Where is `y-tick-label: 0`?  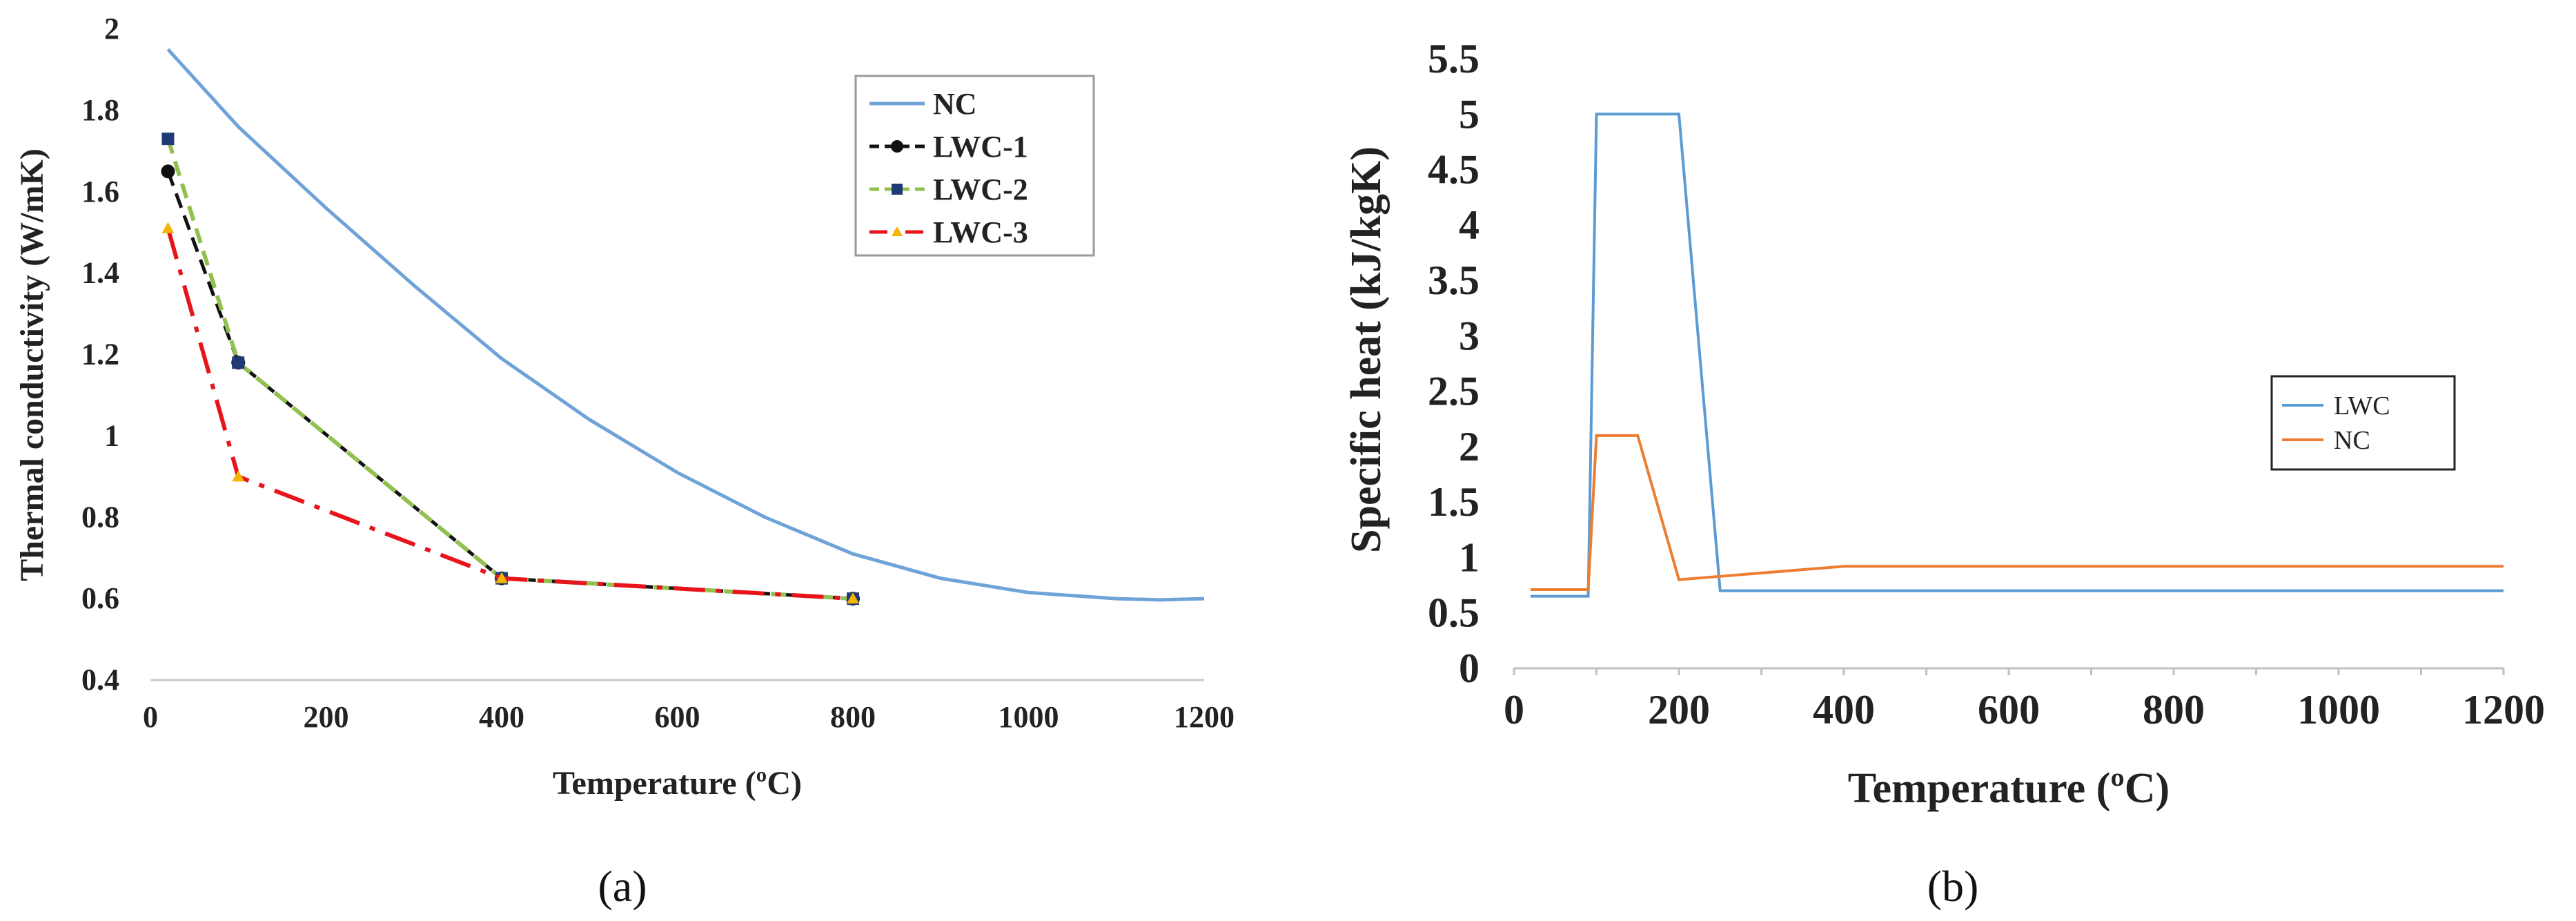
y-tick-label: 0 is located at coordinates (1469, 669).